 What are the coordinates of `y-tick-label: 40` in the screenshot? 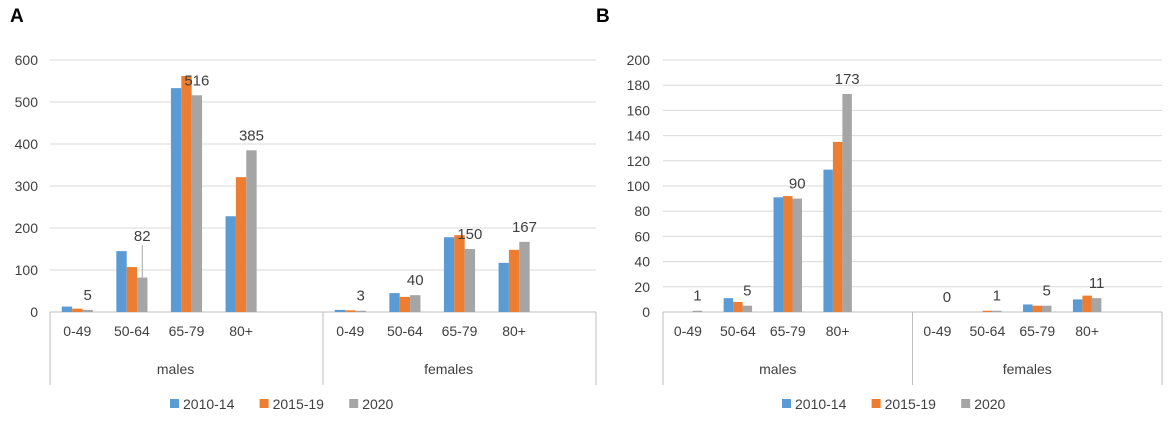 It's located at (642, 262).